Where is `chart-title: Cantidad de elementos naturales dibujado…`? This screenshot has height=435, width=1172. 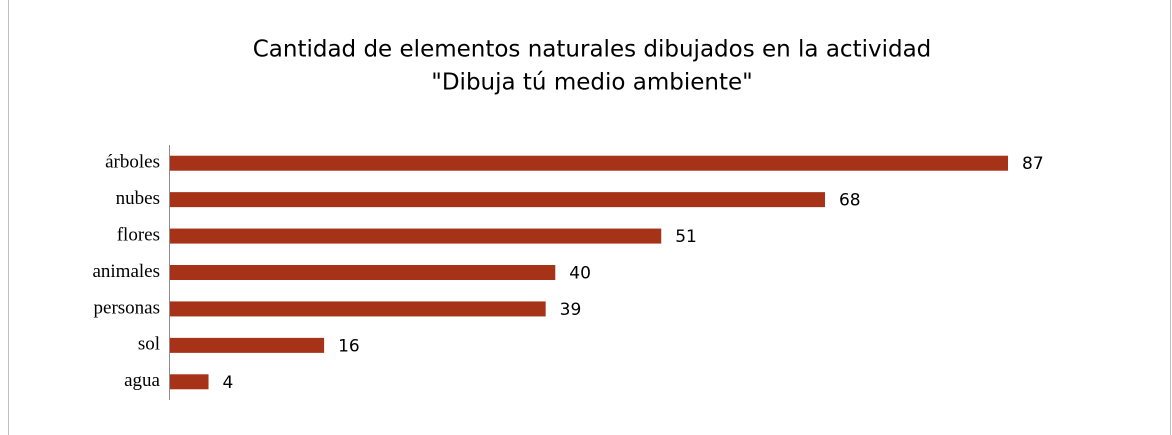 chart-title: Cantidad de elementos naturales dibujado… is located at coordinates (592, 50).